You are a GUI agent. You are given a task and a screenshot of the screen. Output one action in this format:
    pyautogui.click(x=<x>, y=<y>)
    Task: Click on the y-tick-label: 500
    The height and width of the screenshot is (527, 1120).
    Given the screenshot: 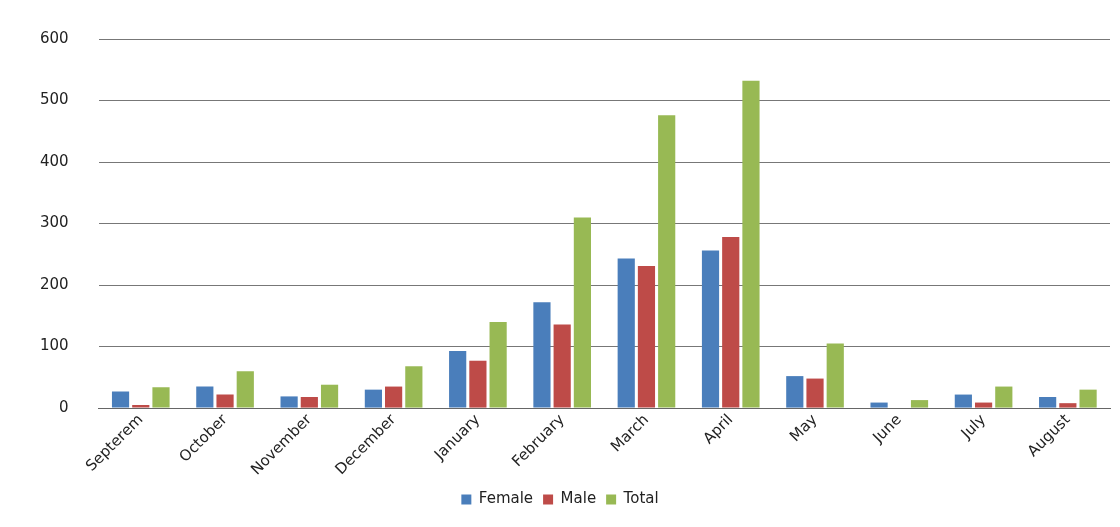 What is the action you would take?
    pyautogui.click(x=54, y=99)
    